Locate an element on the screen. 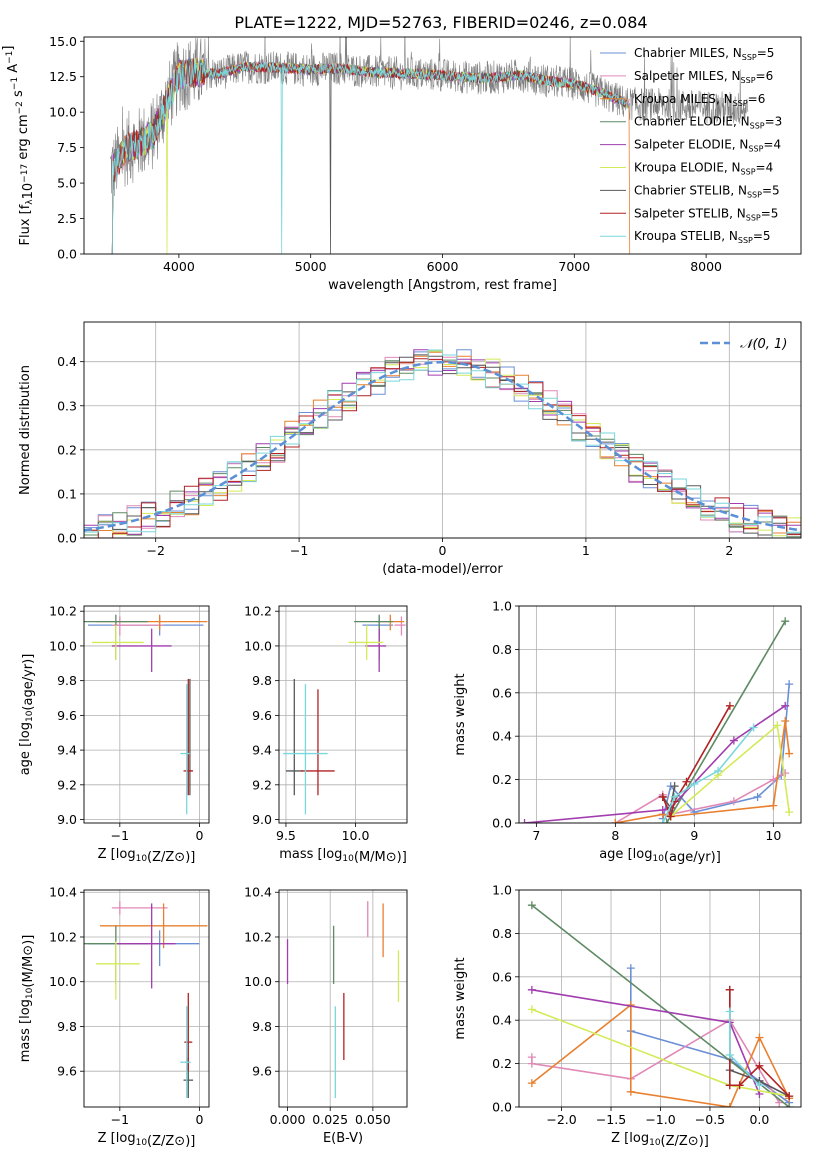  observed-spectrum-line is located at coordinates (429, 117).